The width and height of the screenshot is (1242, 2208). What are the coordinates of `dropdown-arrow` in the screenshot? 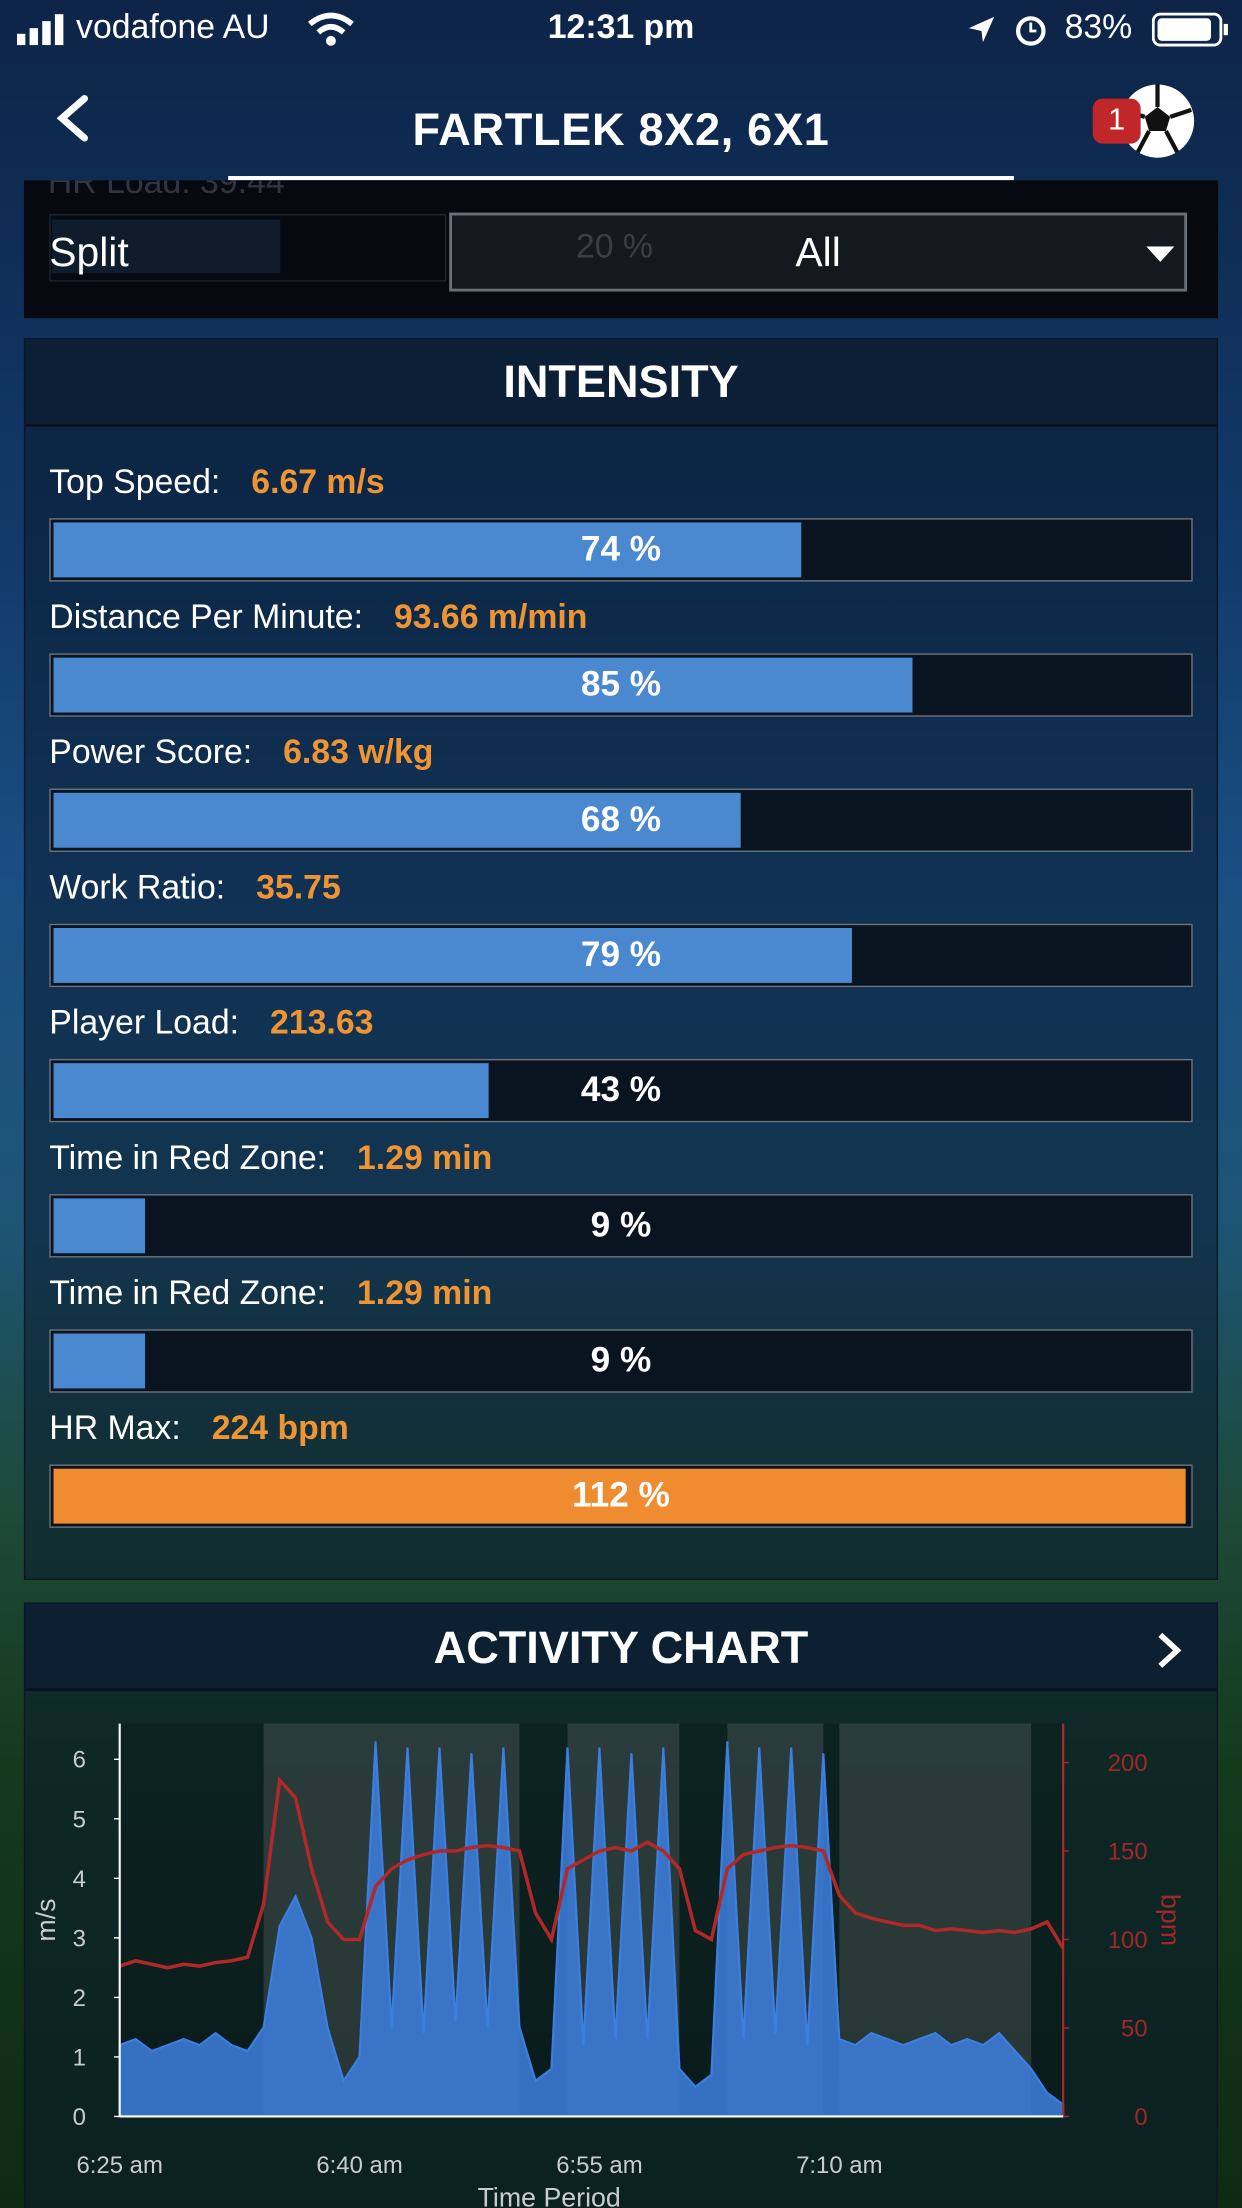 It's located at (1160, 254).